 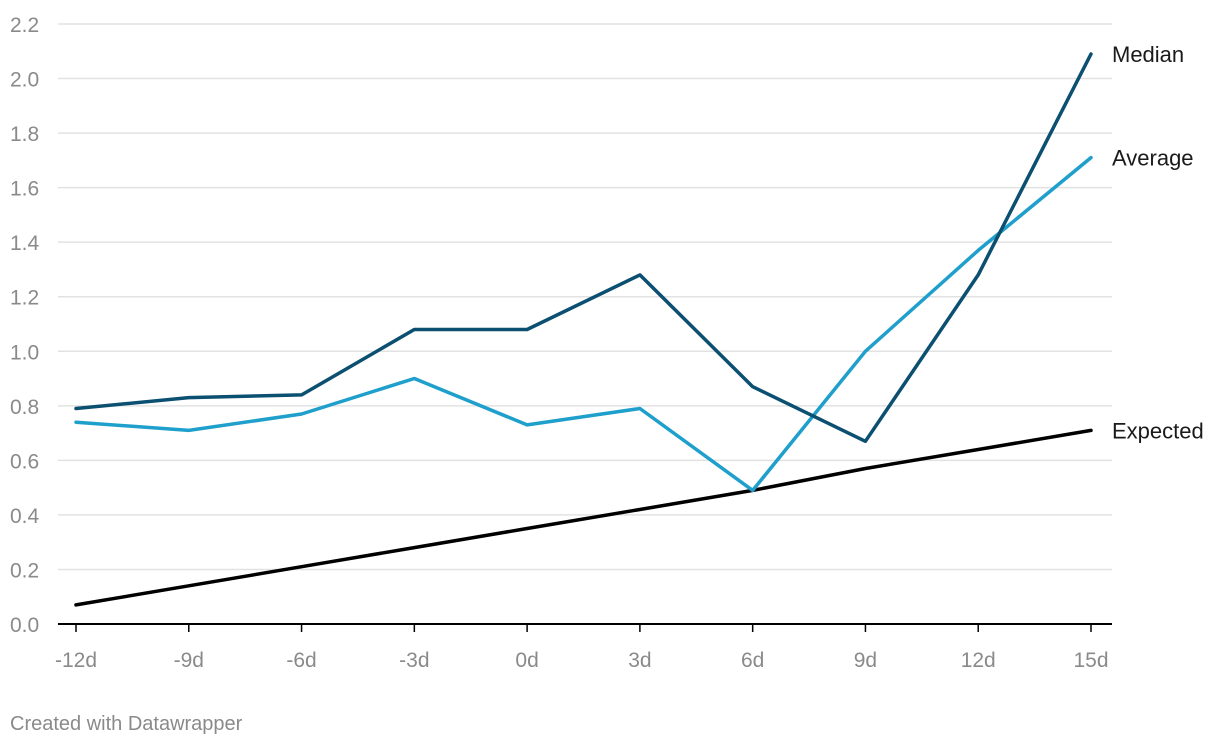 What do you see at coordinates (24, 461) in the screenshot?
I see `y-tick-label: 0.6` at bounding box center [24, 461].